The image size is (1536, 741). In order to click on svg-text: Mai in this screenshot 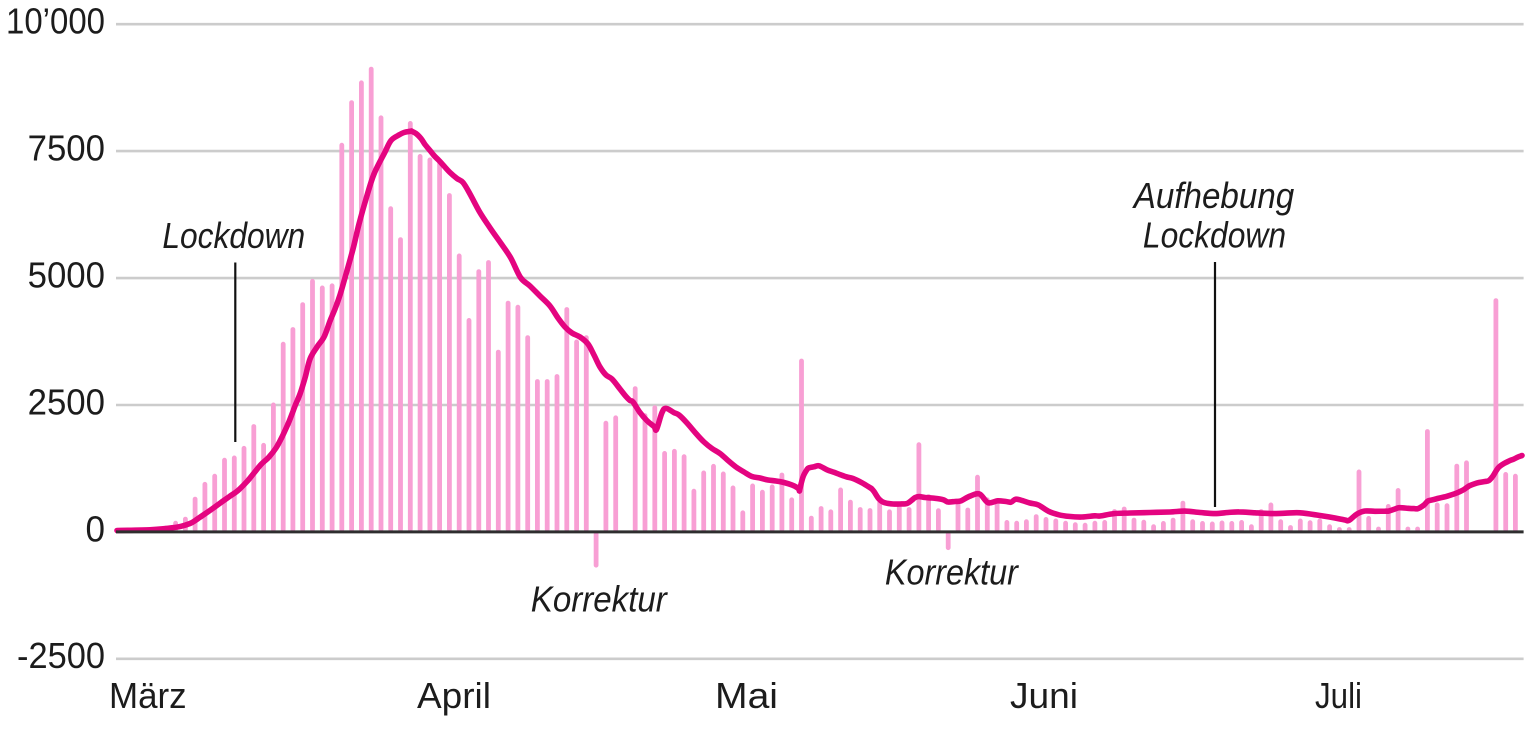, I will do `click(746, 695)`.